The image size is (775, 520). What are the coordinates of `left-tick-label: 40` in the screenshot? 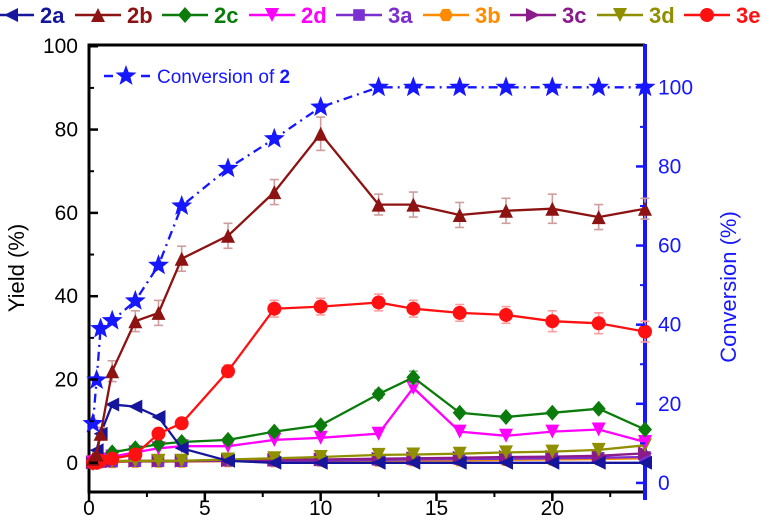 It's located at (66, 296).